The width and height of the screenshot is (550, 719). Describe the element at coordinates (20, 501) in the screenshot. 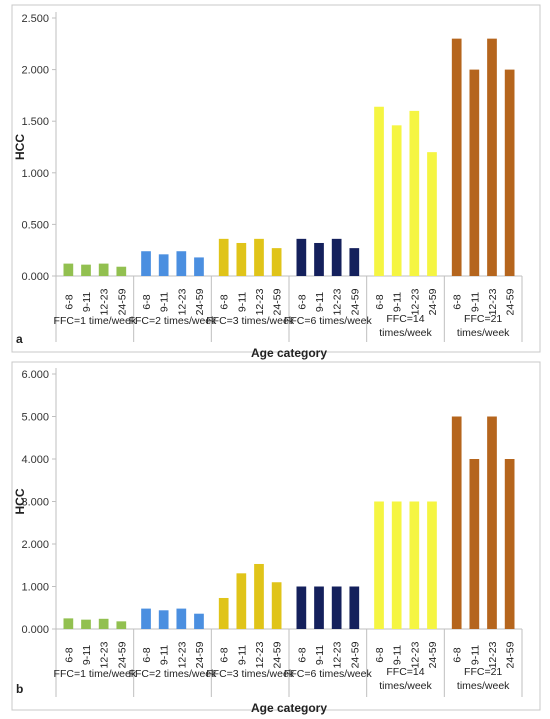

I see `y-axis-title: HCC` at that location.